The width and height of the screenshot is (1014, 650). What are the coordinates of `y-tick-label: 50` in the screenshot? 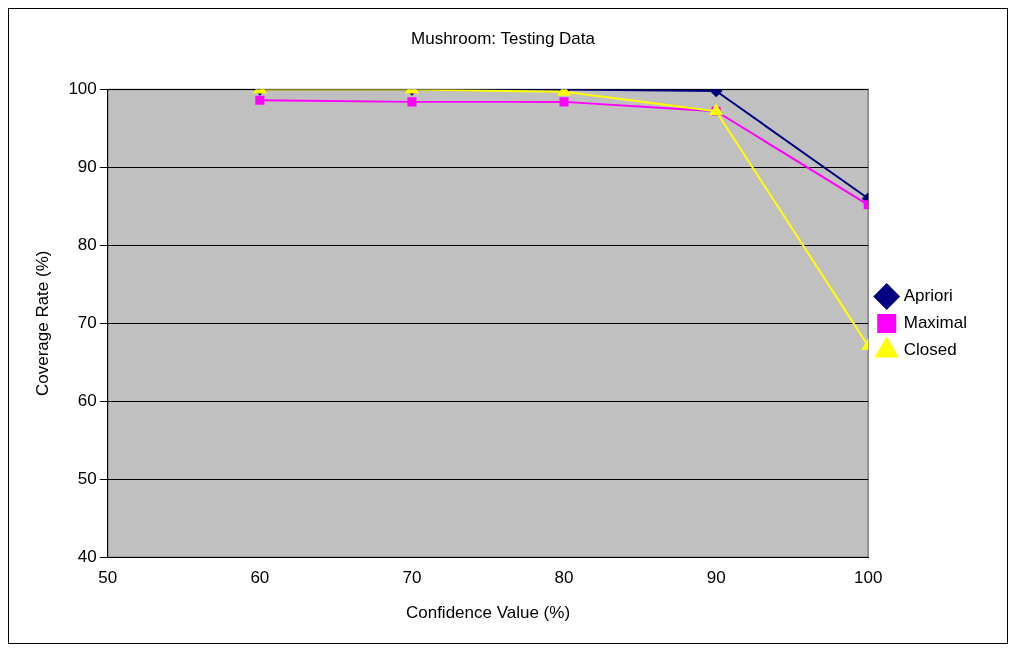 It's located at (87, 478).